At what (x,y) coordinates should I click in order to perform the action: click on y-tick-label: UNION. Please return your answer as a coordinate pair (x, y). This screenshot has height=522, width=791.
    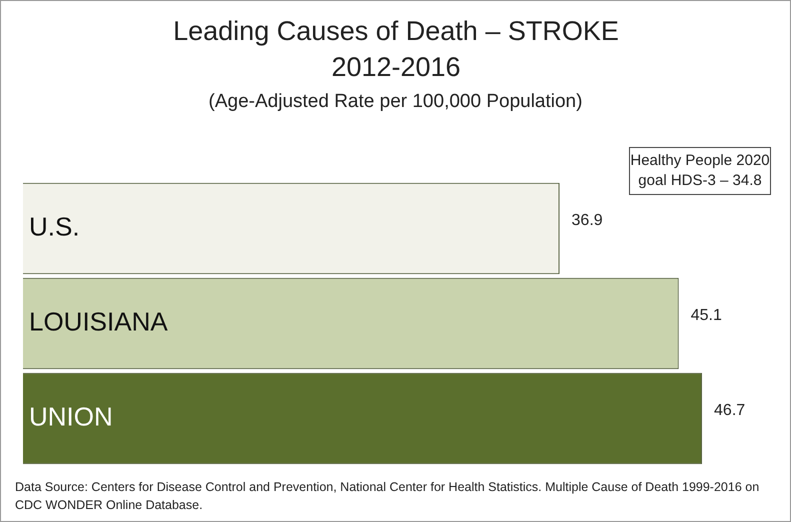
    Looking at the image, I should click on (71, 417).